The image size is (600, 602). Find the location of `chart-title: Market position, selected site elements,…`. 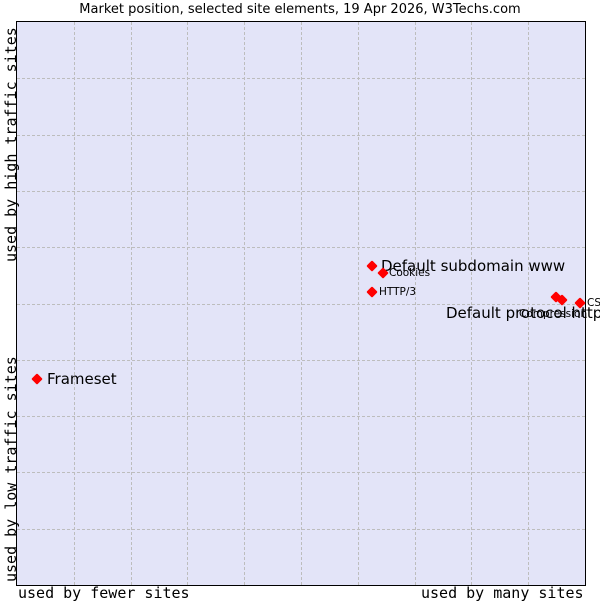

chart-title: Market position, selected site elements,… is located at coordinates (300, 9).